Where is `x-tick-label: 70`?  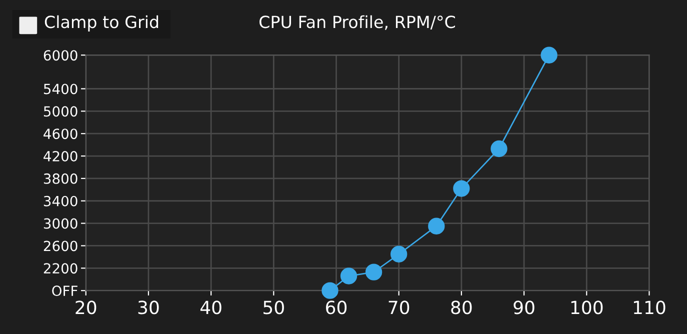
x-tick-label: 70 is located at coordinates (399, 307).